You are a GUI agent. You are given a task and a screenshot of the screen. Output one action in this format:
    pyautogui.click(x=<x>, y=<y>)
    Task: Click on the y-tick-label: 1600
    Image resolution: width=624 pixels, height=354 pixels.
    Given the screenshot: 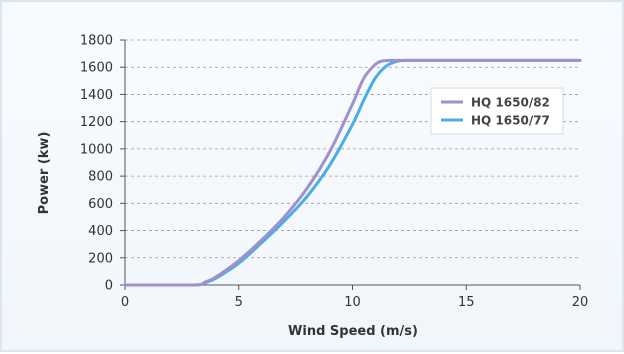 What is the action you would take?
    pyautogui.click(x=96, y=68)
    